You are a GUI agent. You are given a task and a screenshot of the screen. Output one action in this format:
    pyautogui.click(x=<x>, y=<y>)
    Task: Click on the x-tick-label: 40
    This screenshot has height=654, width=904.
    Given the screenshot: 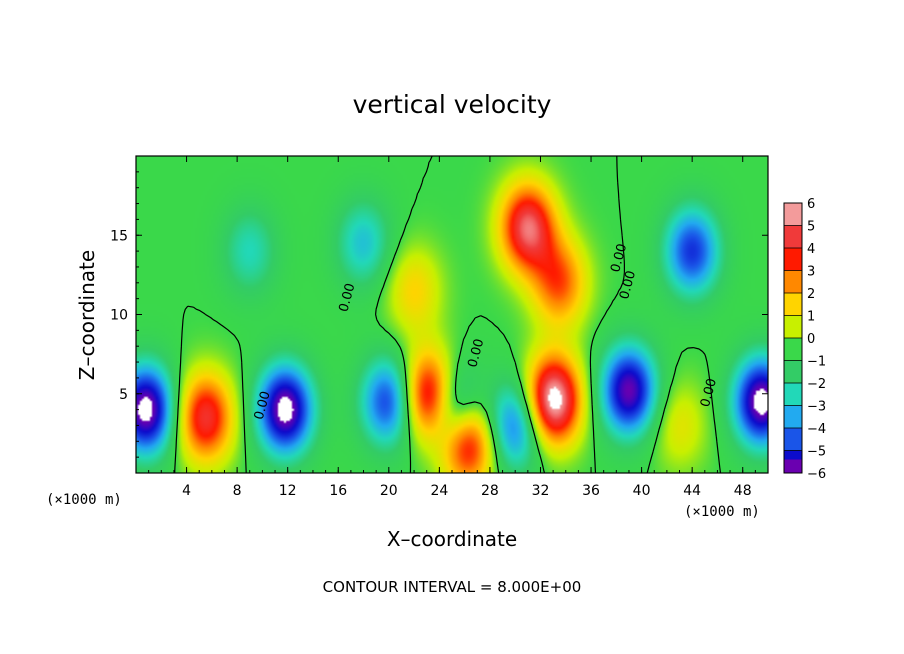 What is the action you would take?
    pyautogui.click(x=642, y=491)
    